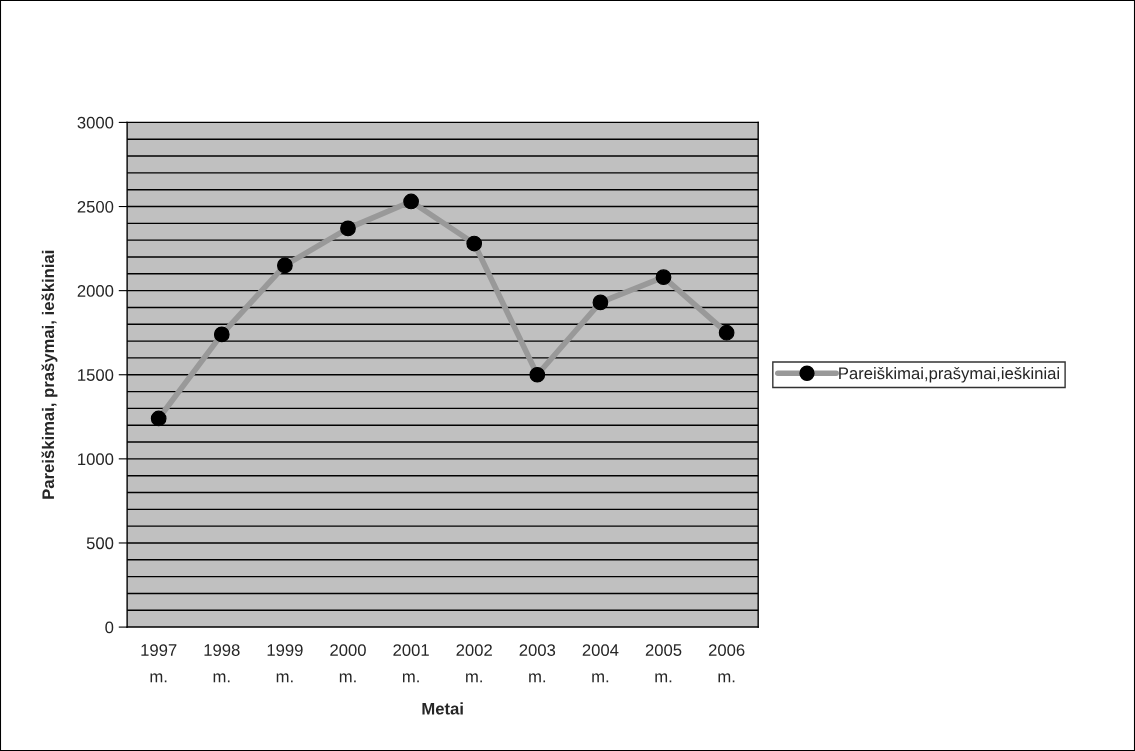  Describe the element at coordinates (726, 663) in the screenshot. I see `x-tick-label: 2006 m.` at that location.